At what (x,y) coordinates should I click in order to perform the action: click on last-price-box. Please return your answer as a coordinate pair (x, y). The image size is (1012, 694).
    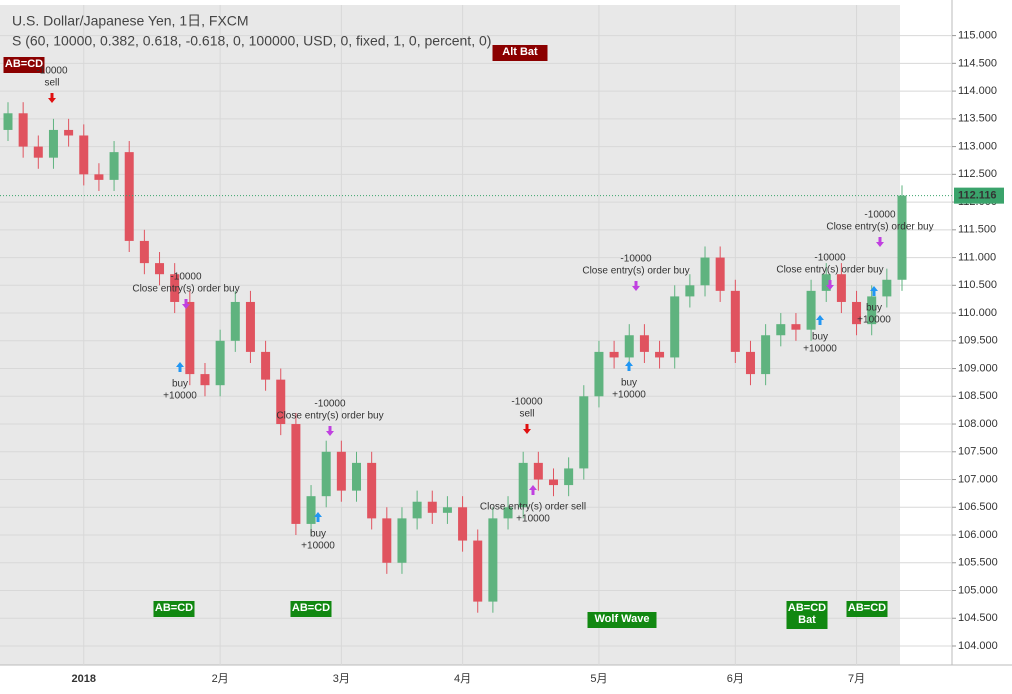
    Looking at the image, I should click on (979, 195).